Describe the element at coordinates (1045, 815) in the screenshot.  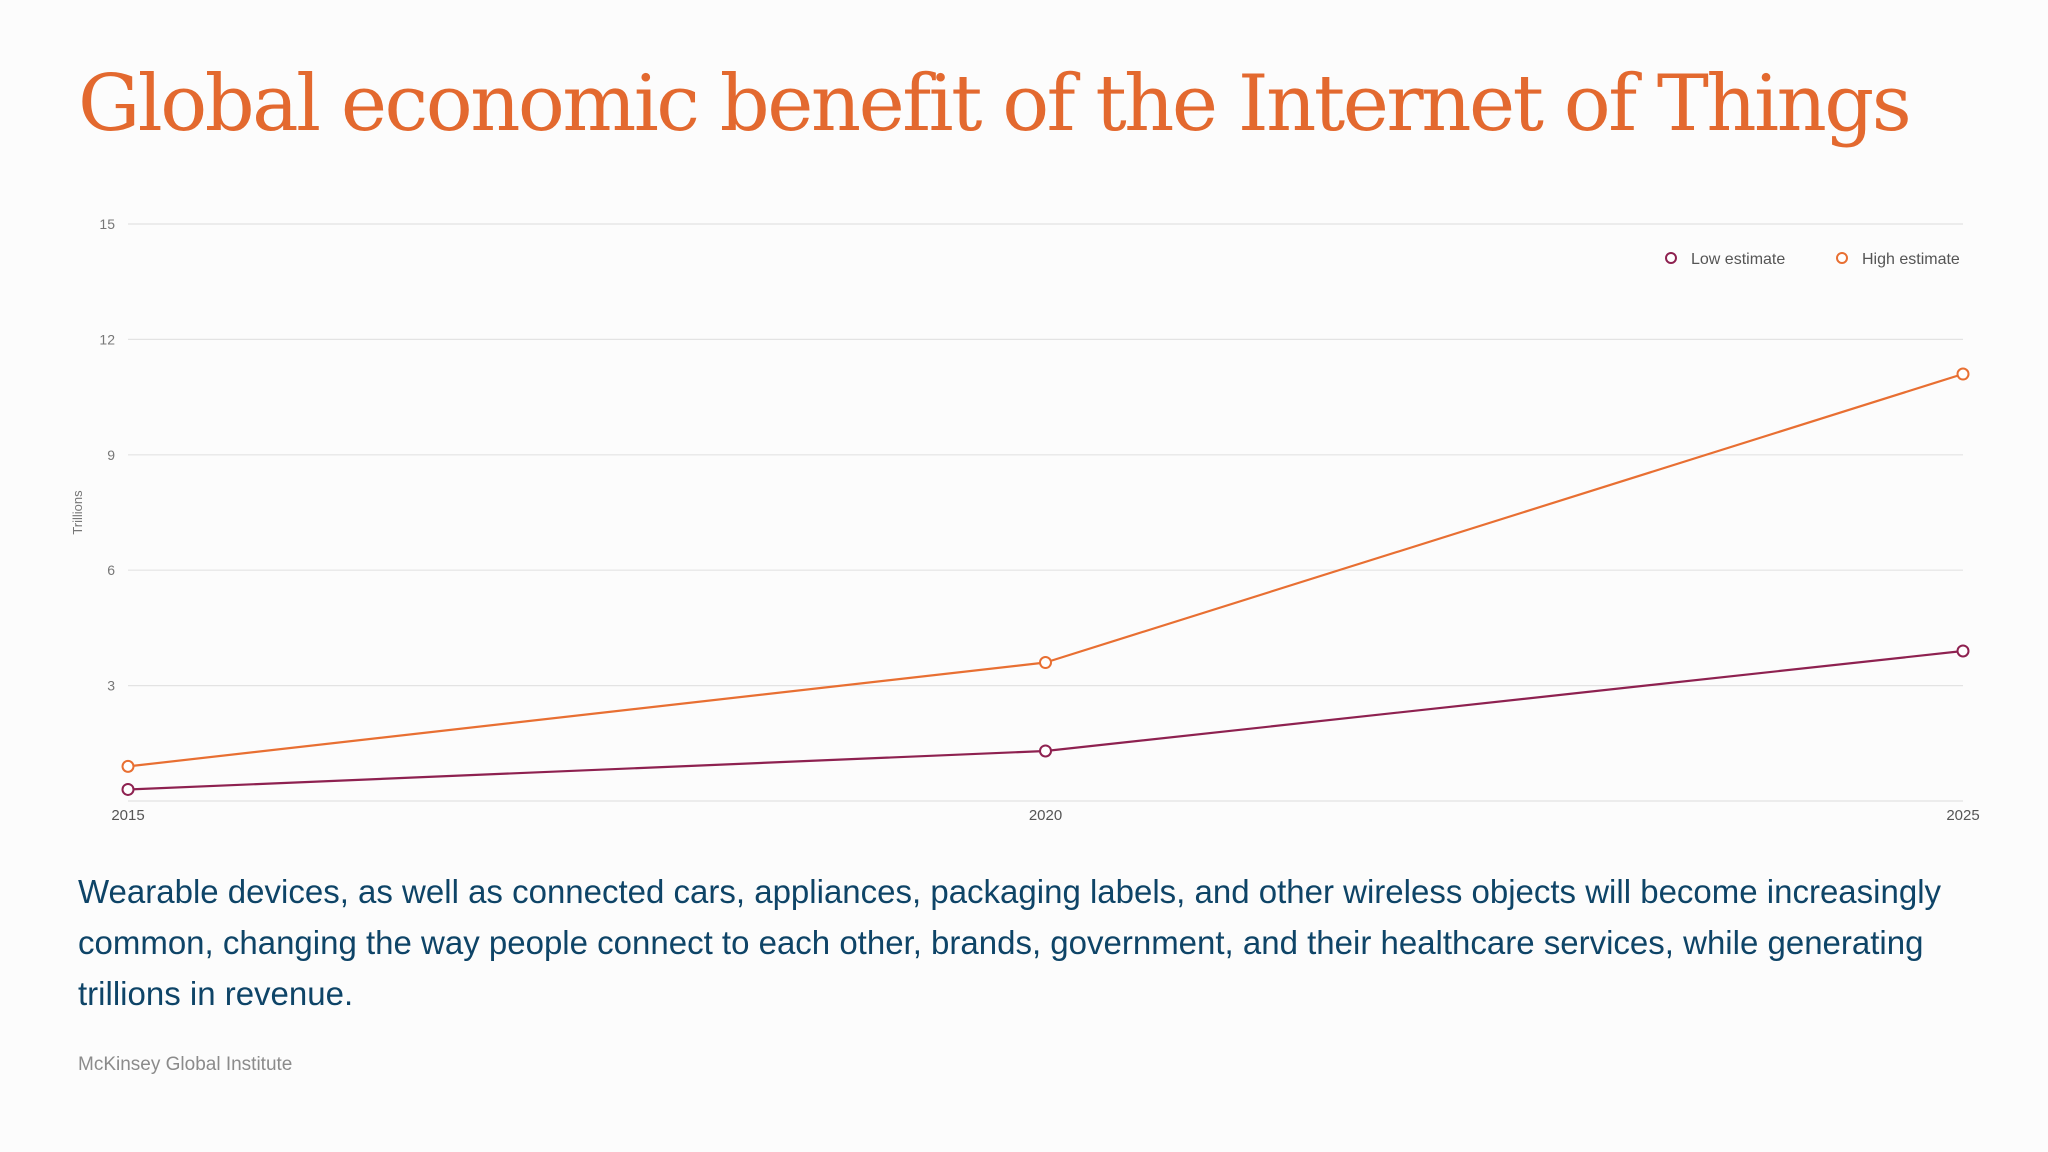
I see `x-tick-label: 2020` at that location.